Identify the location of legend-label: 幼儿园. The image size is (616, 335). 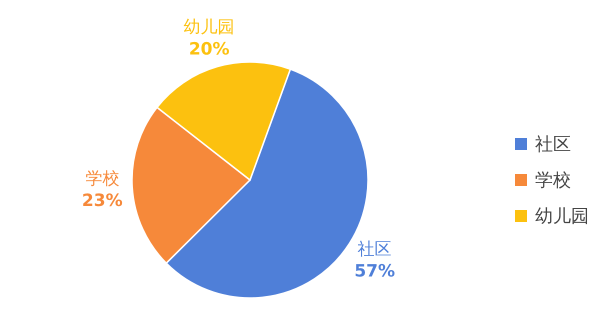
(562, 216).